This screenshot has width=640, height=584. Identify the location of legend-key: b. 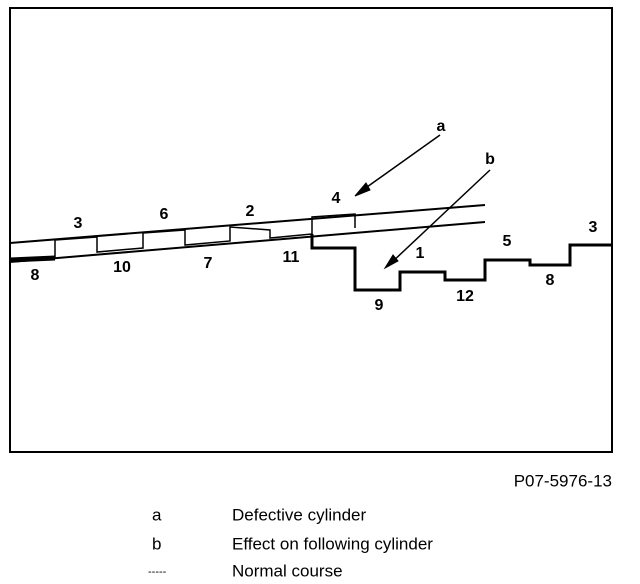
(156, 543).